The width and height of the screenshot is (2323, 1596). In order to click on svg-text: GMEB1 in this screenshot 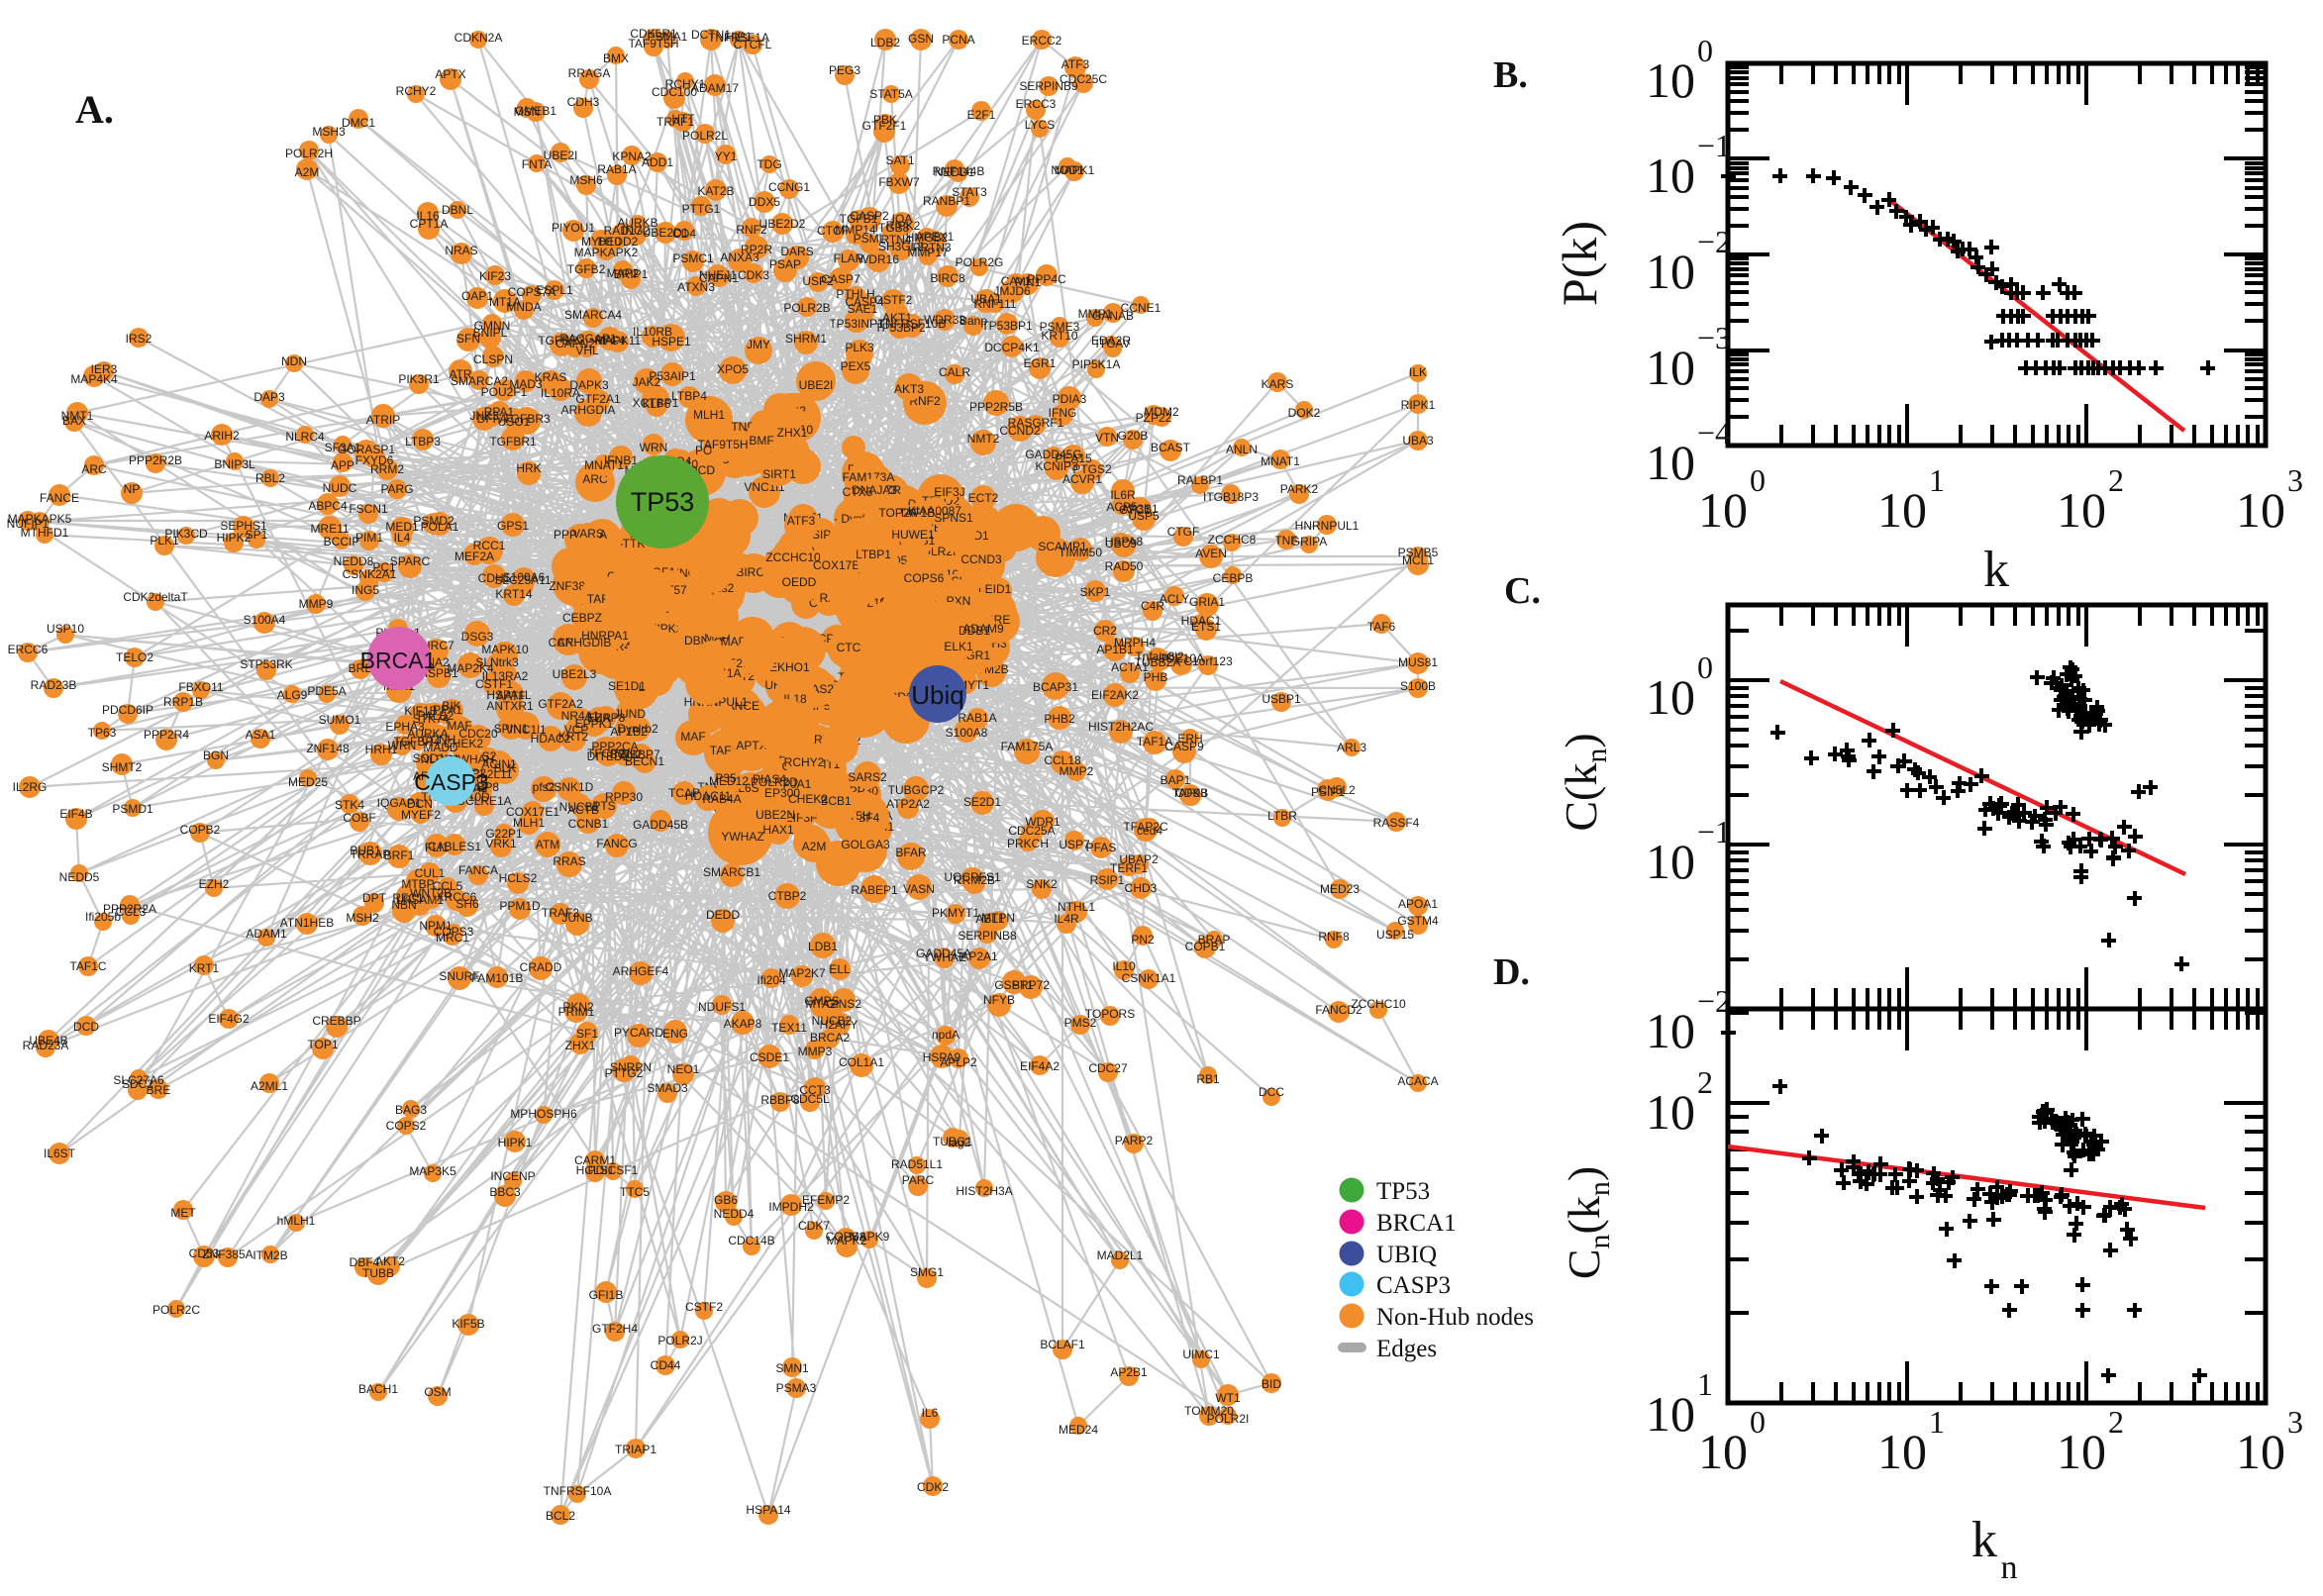, I will do `click(535, 111)`.